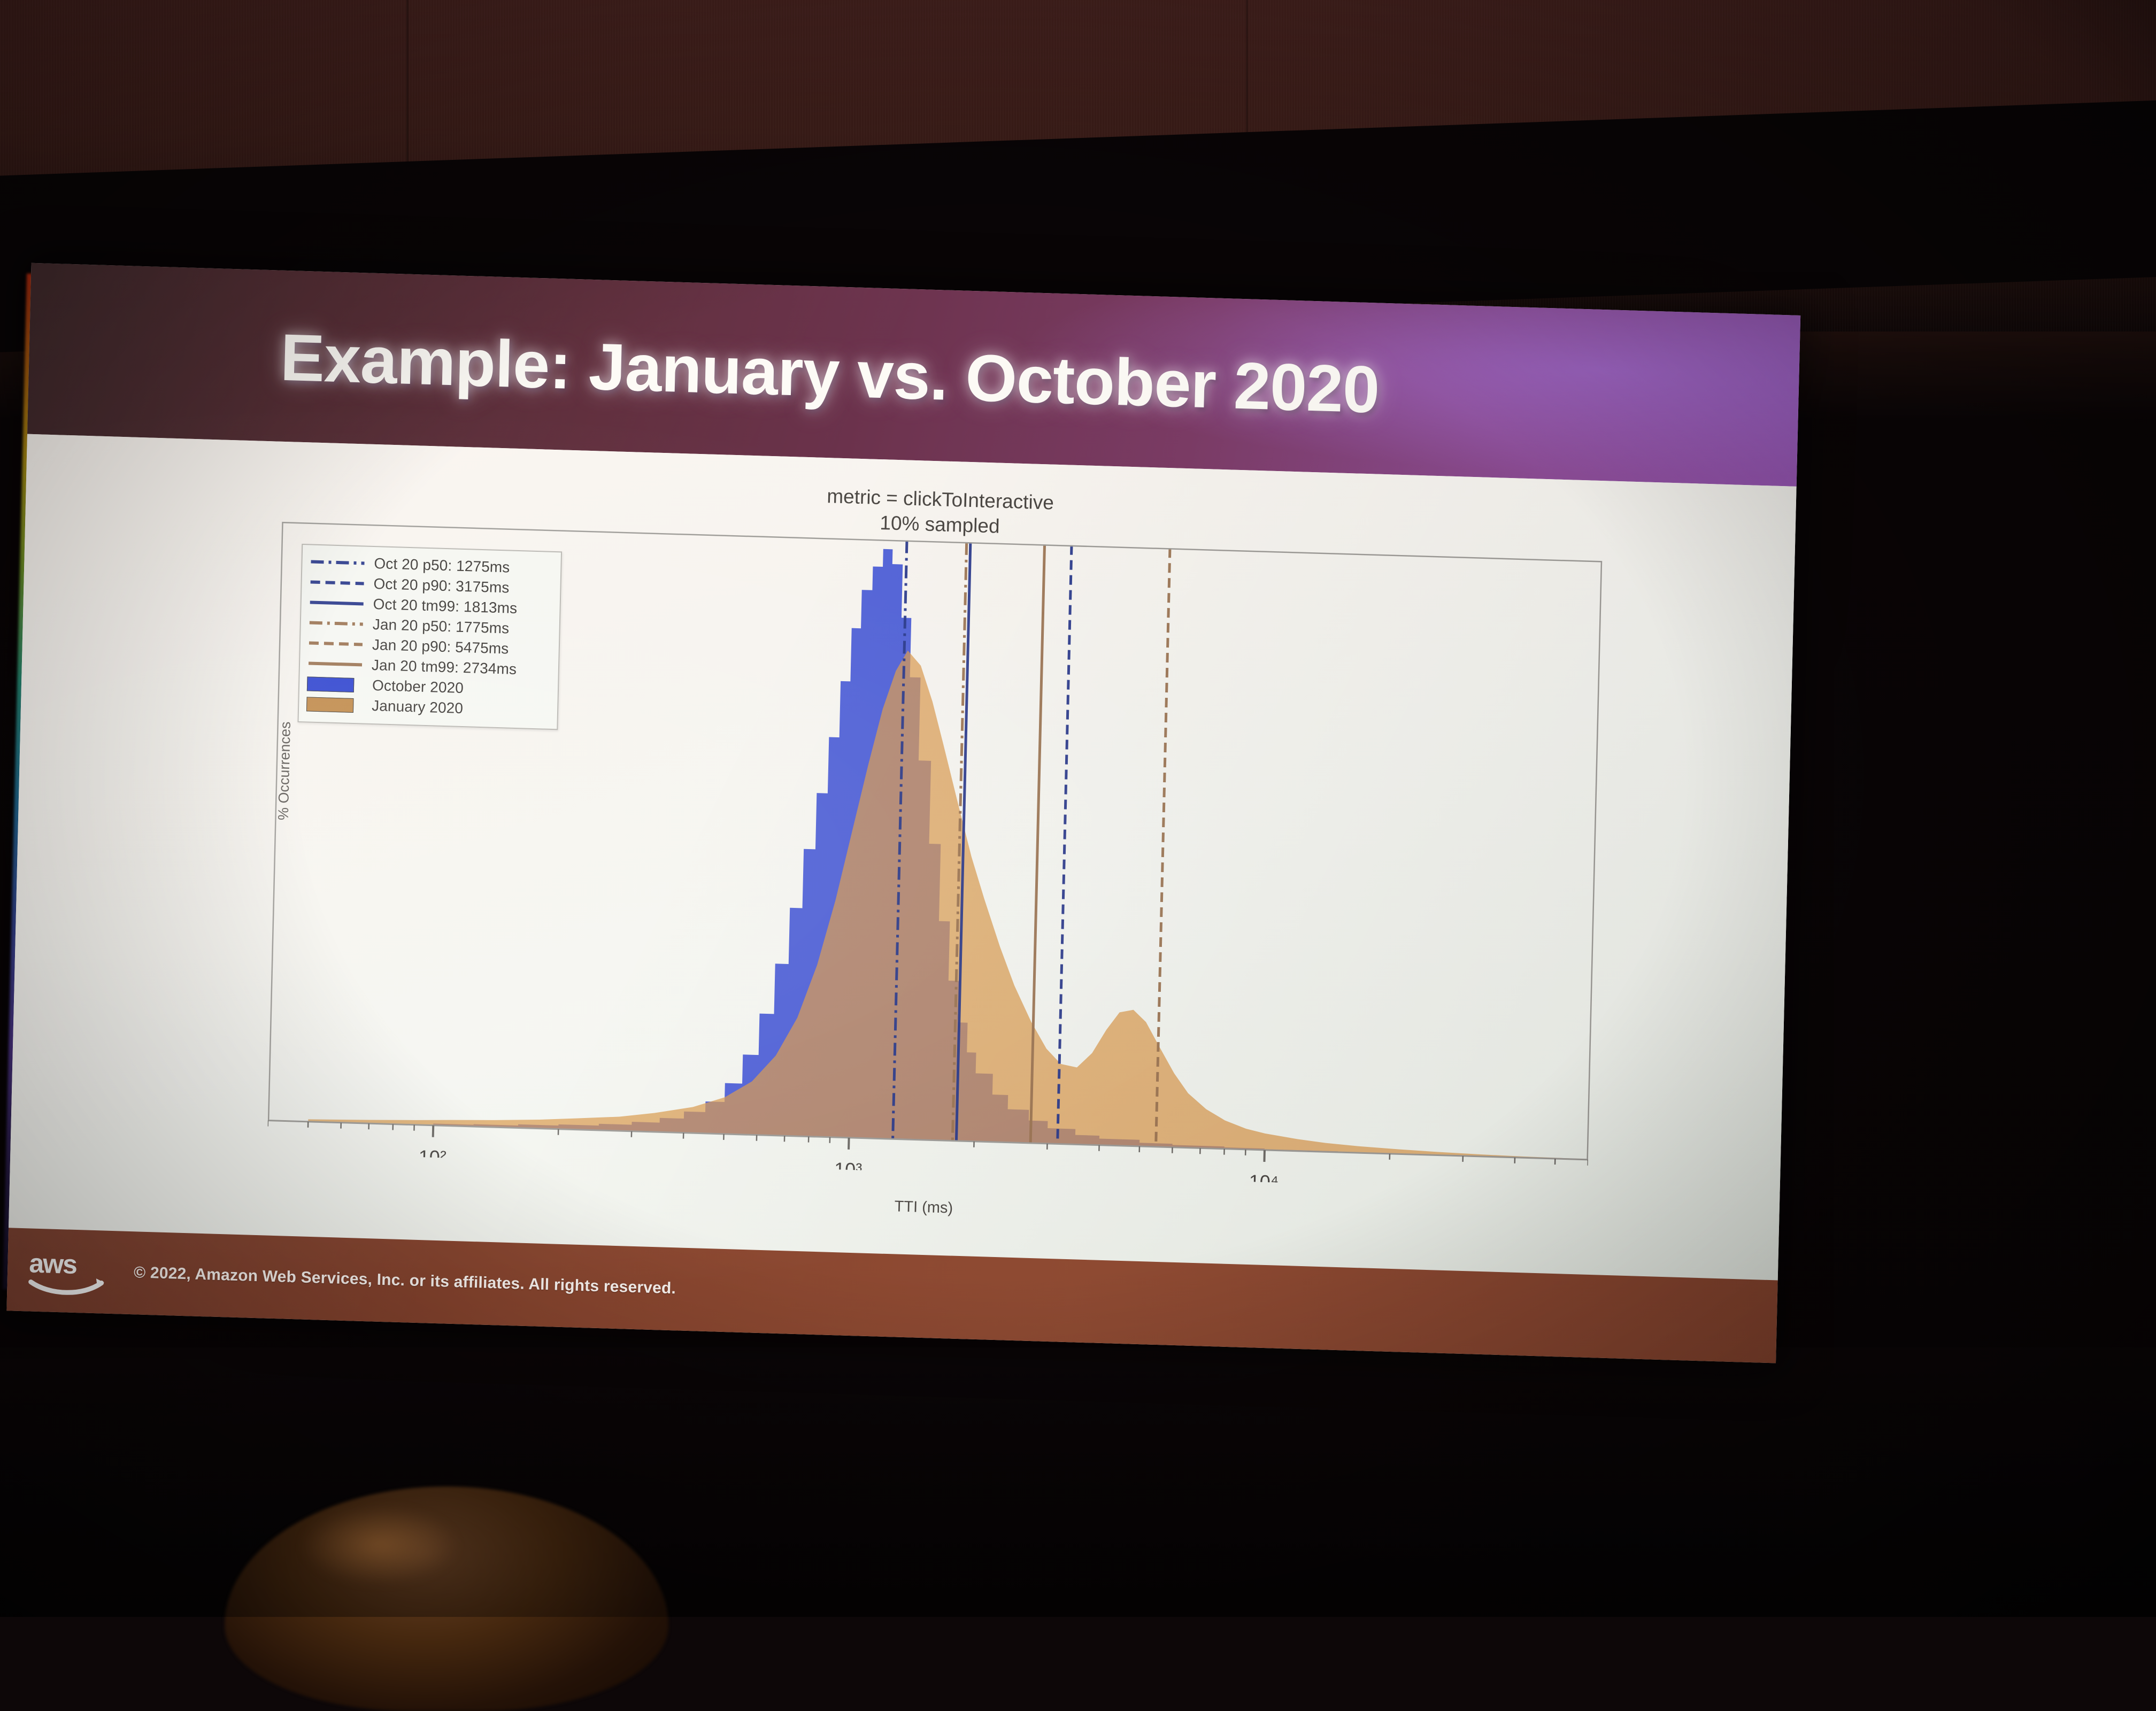 This screenshot has height=1711, width=2156. I want to click on legend-label: January 2020, so click(418, 707).